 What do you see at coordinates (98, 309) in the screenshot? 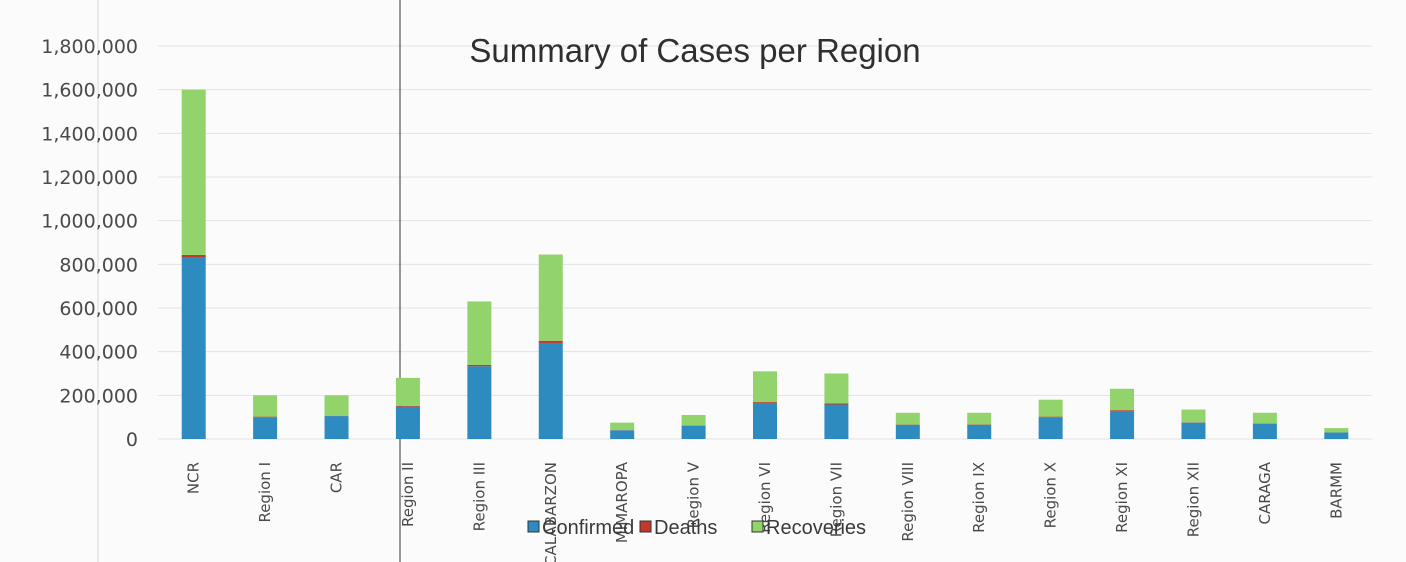
I see `y-tick-label: 600,000` at bounding box center [98, 309].